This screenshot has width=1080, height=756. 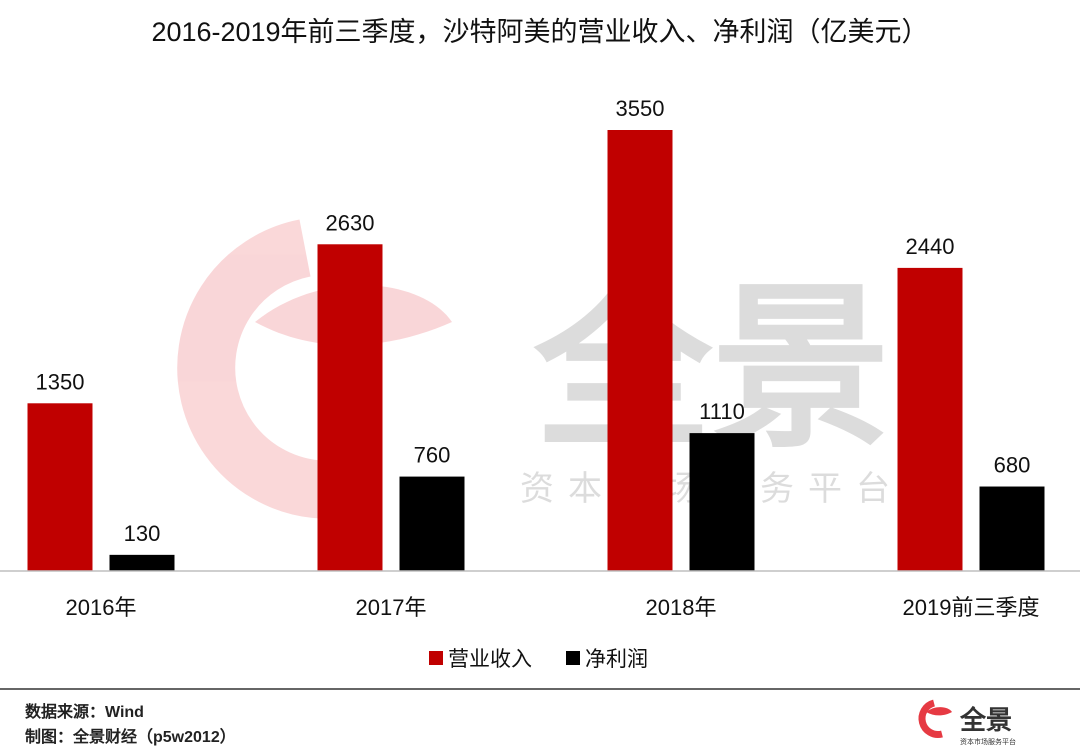 What do you see at coordinates (350, 222) in the screenshot?
I see `data-label-revenue-2: 2630` at bounding box center [350, 222].